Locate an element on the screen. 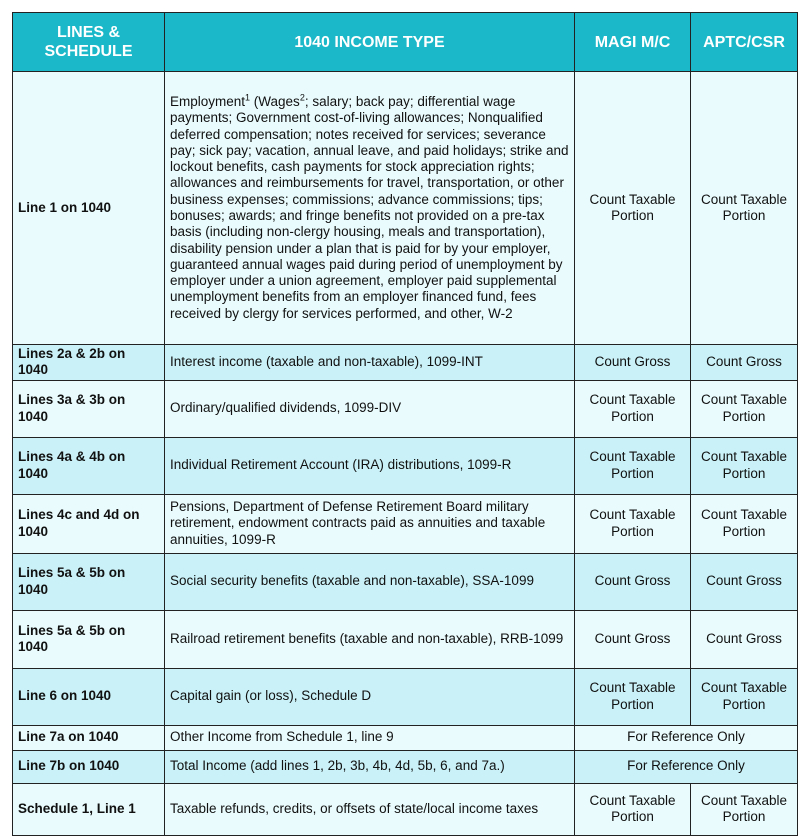 The width and height of the screenshot is (805, 839). income-type-cell: Capital gain (or loss), Schedule D is located at coordinates (369, 696).